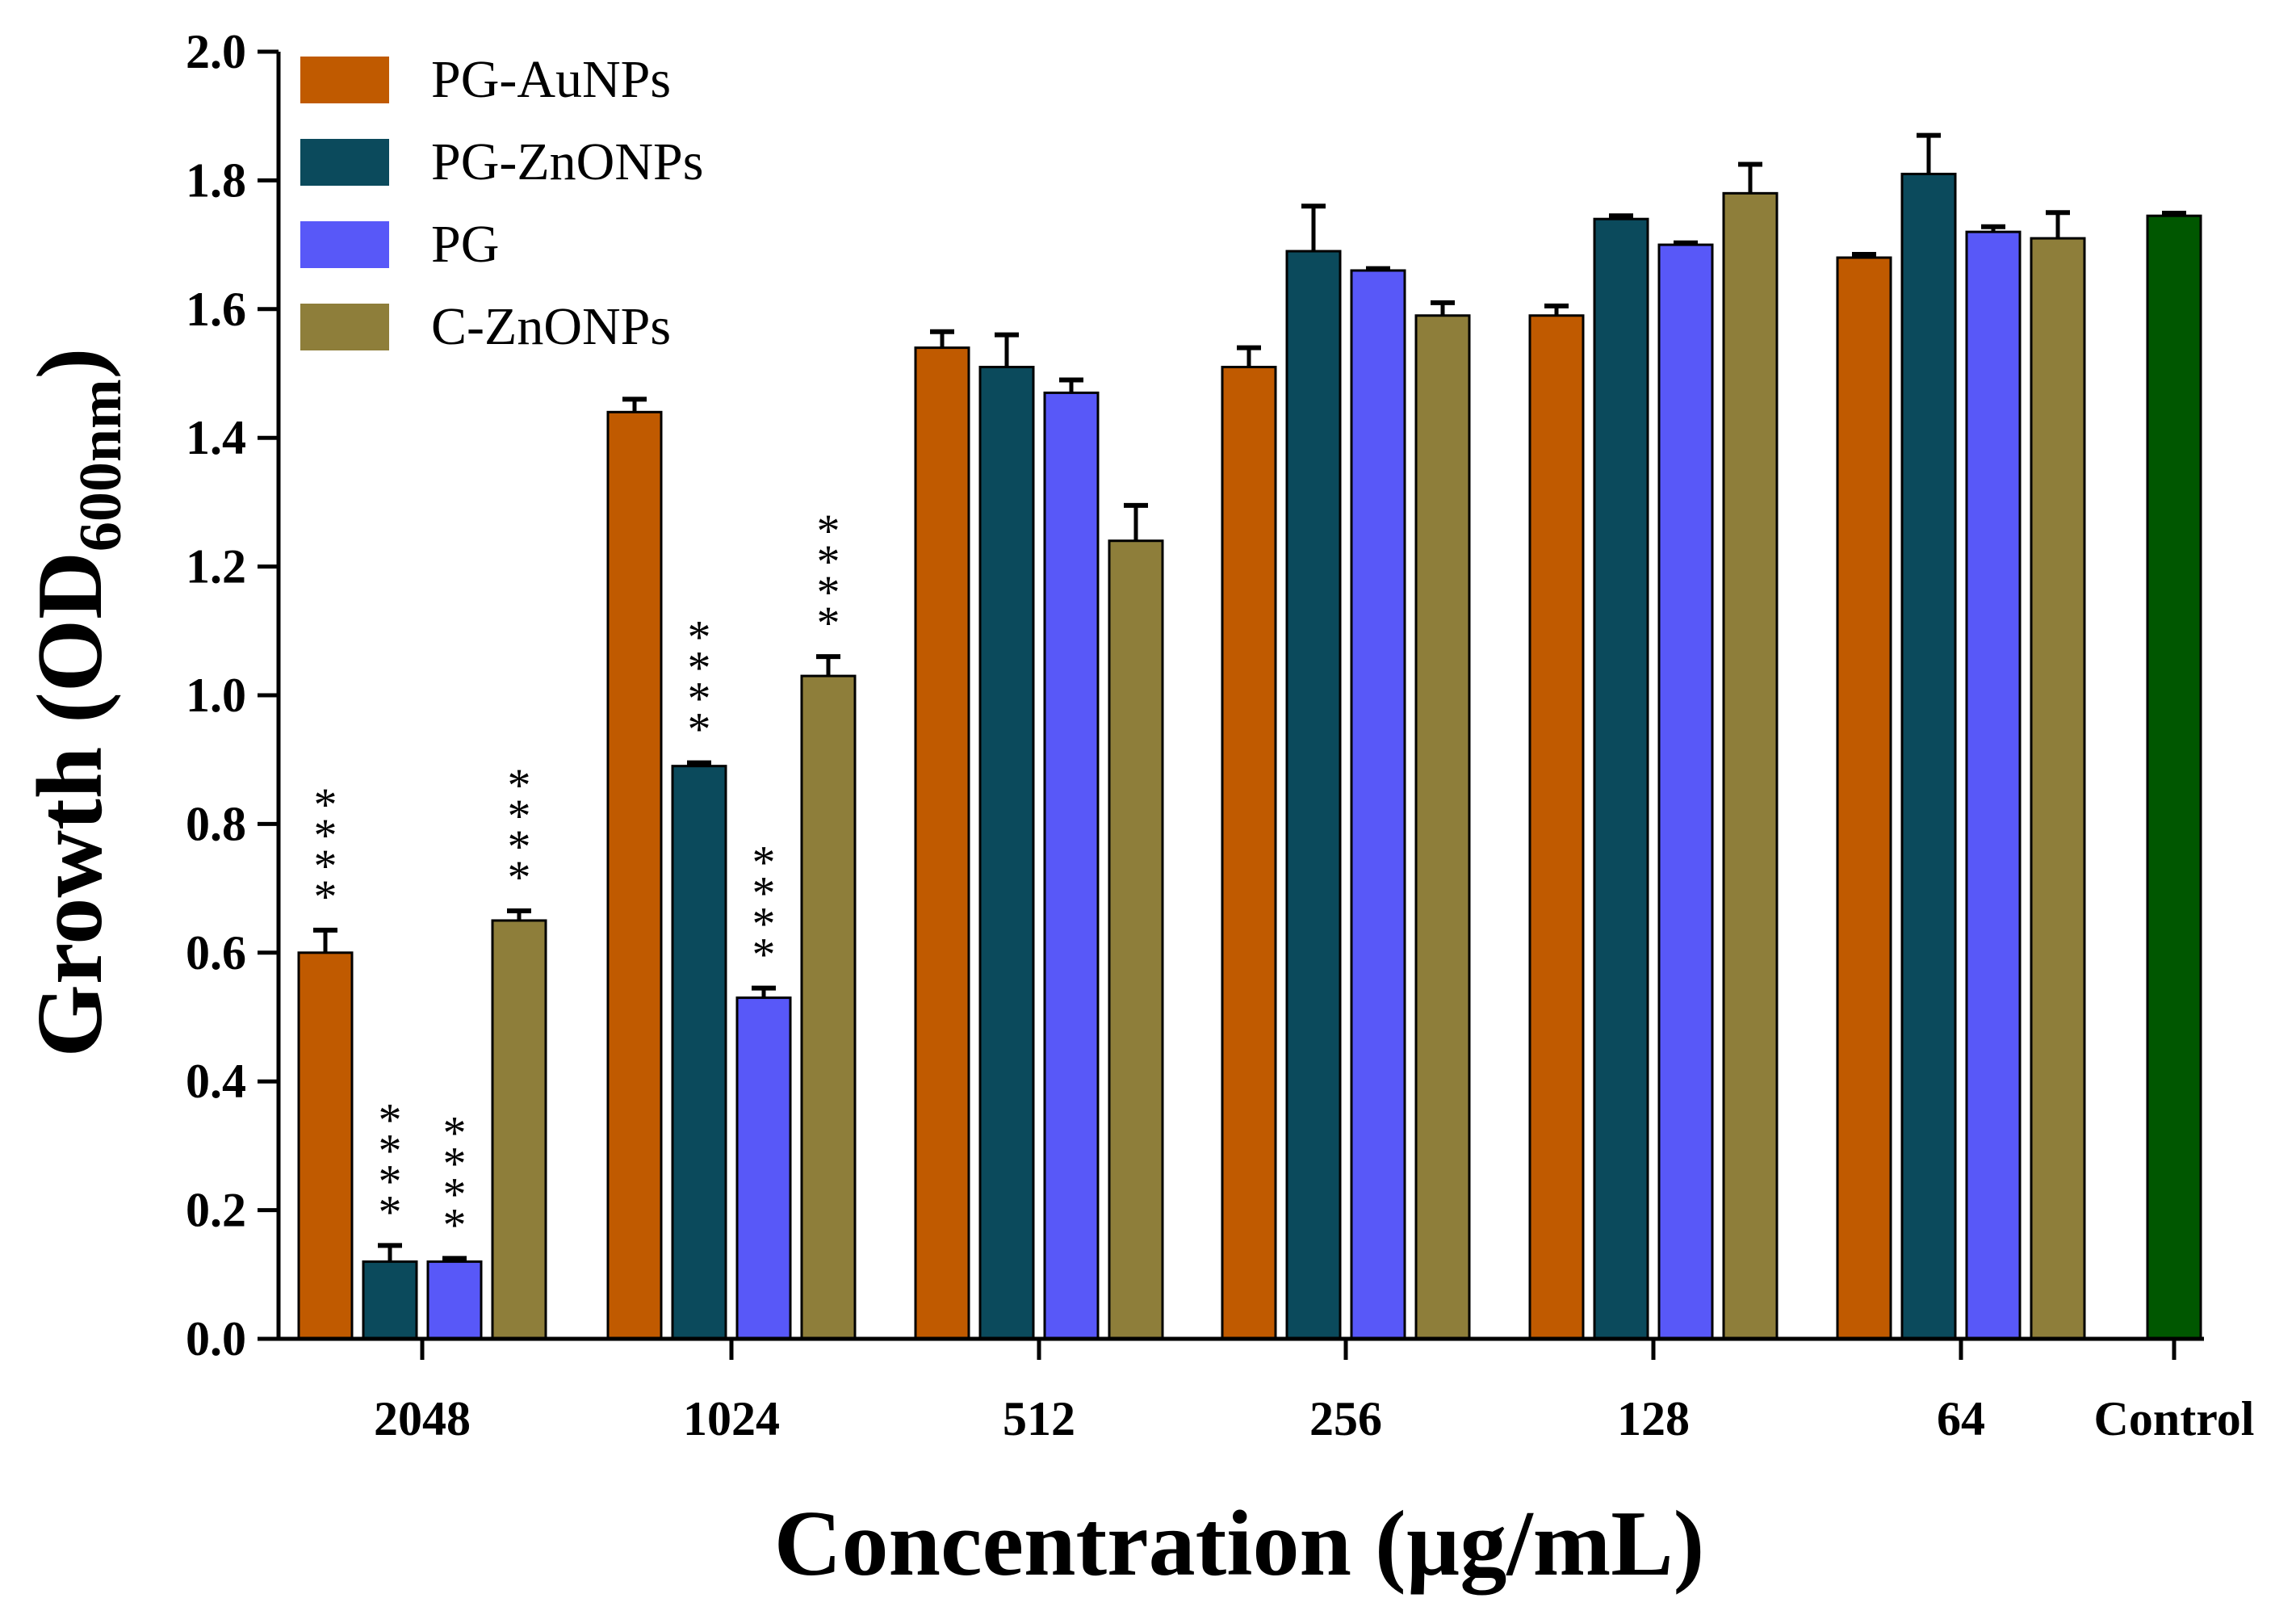  Describe the element at coordinates (942, 843) in the screenshot. I see `s0-512-bar` at that location.